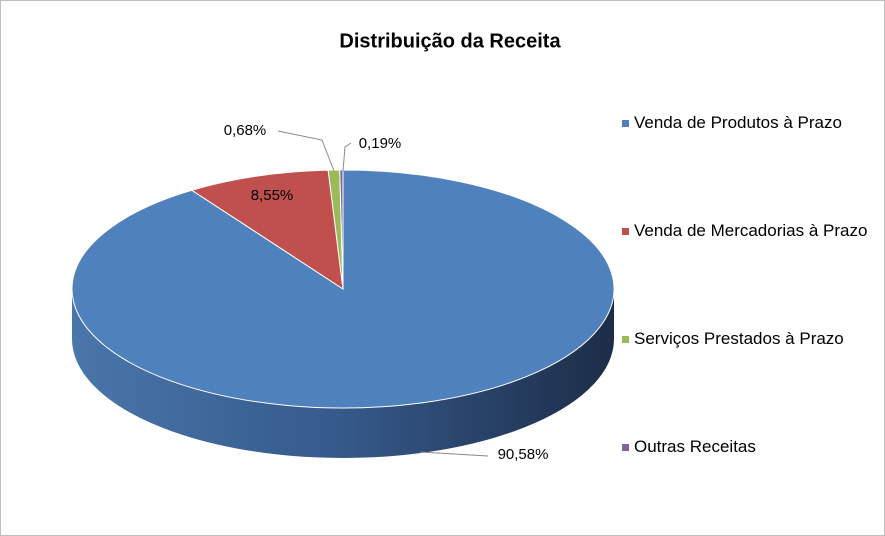 The width and height of the screenshot is (885, 536). I want to click on data-label: 0,19%, so click(380, 143).